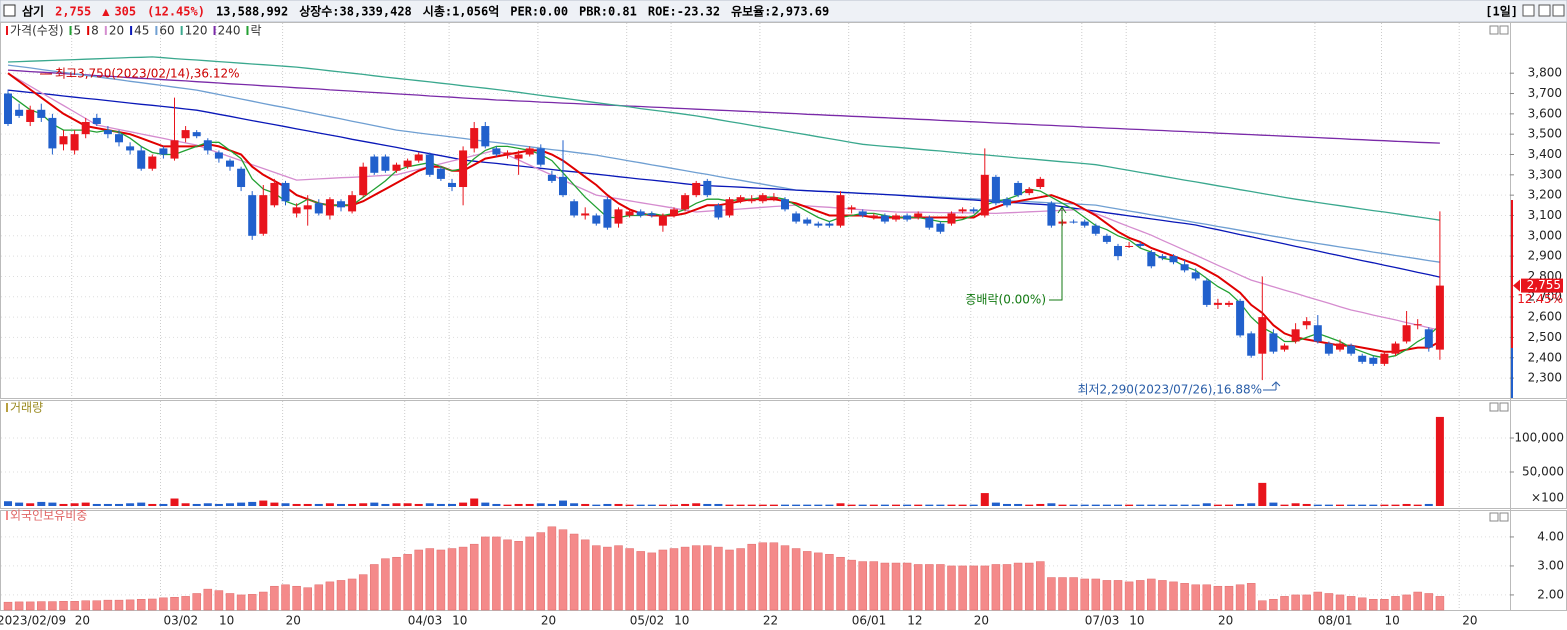 The image size is (1567, 630). What do you see at coordinates (9, 10) in the screenshot?
I see `checkbox` at bounding box center [9, 10].